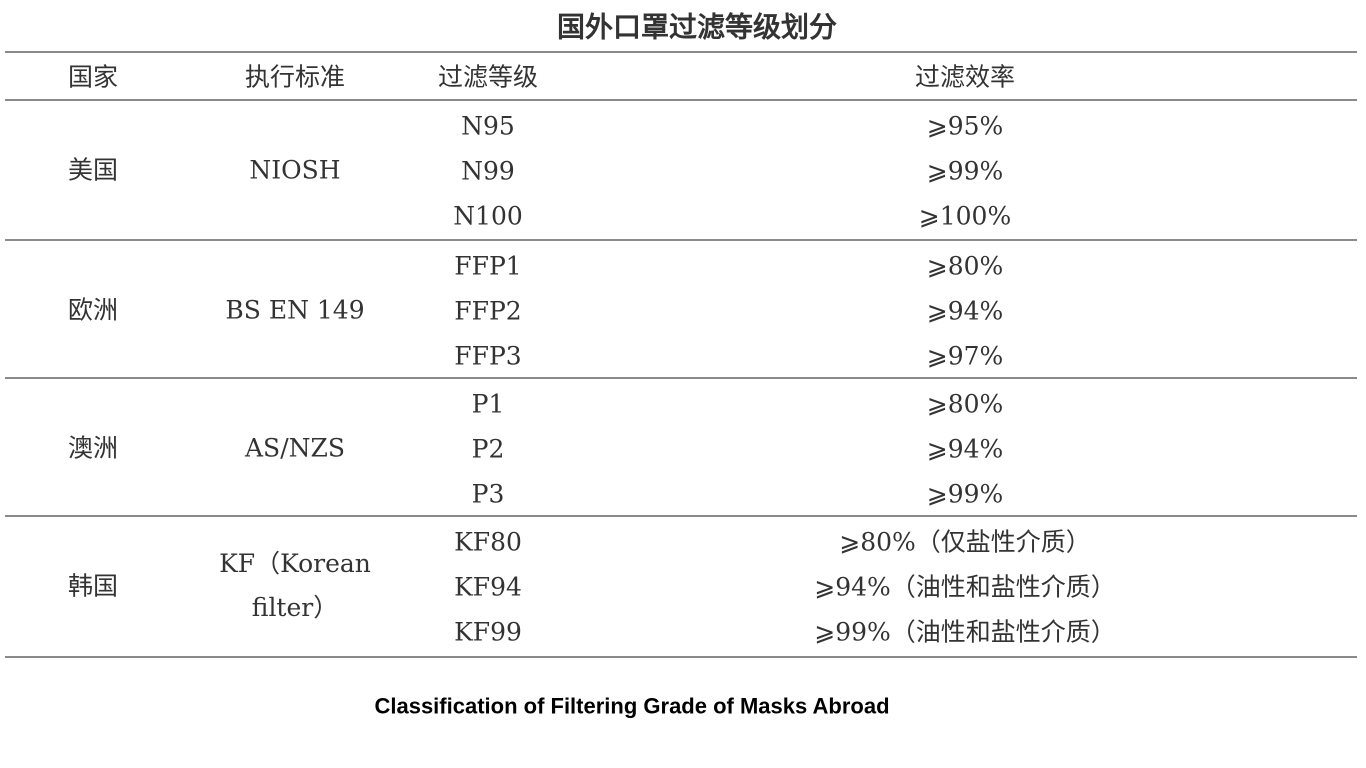 The width and height of the screenshot is (1366, 768). What do you see at coordinates (93, 586) in the screenshot?
I see `country-cell: 韩国` at bounding box center [93, 586].